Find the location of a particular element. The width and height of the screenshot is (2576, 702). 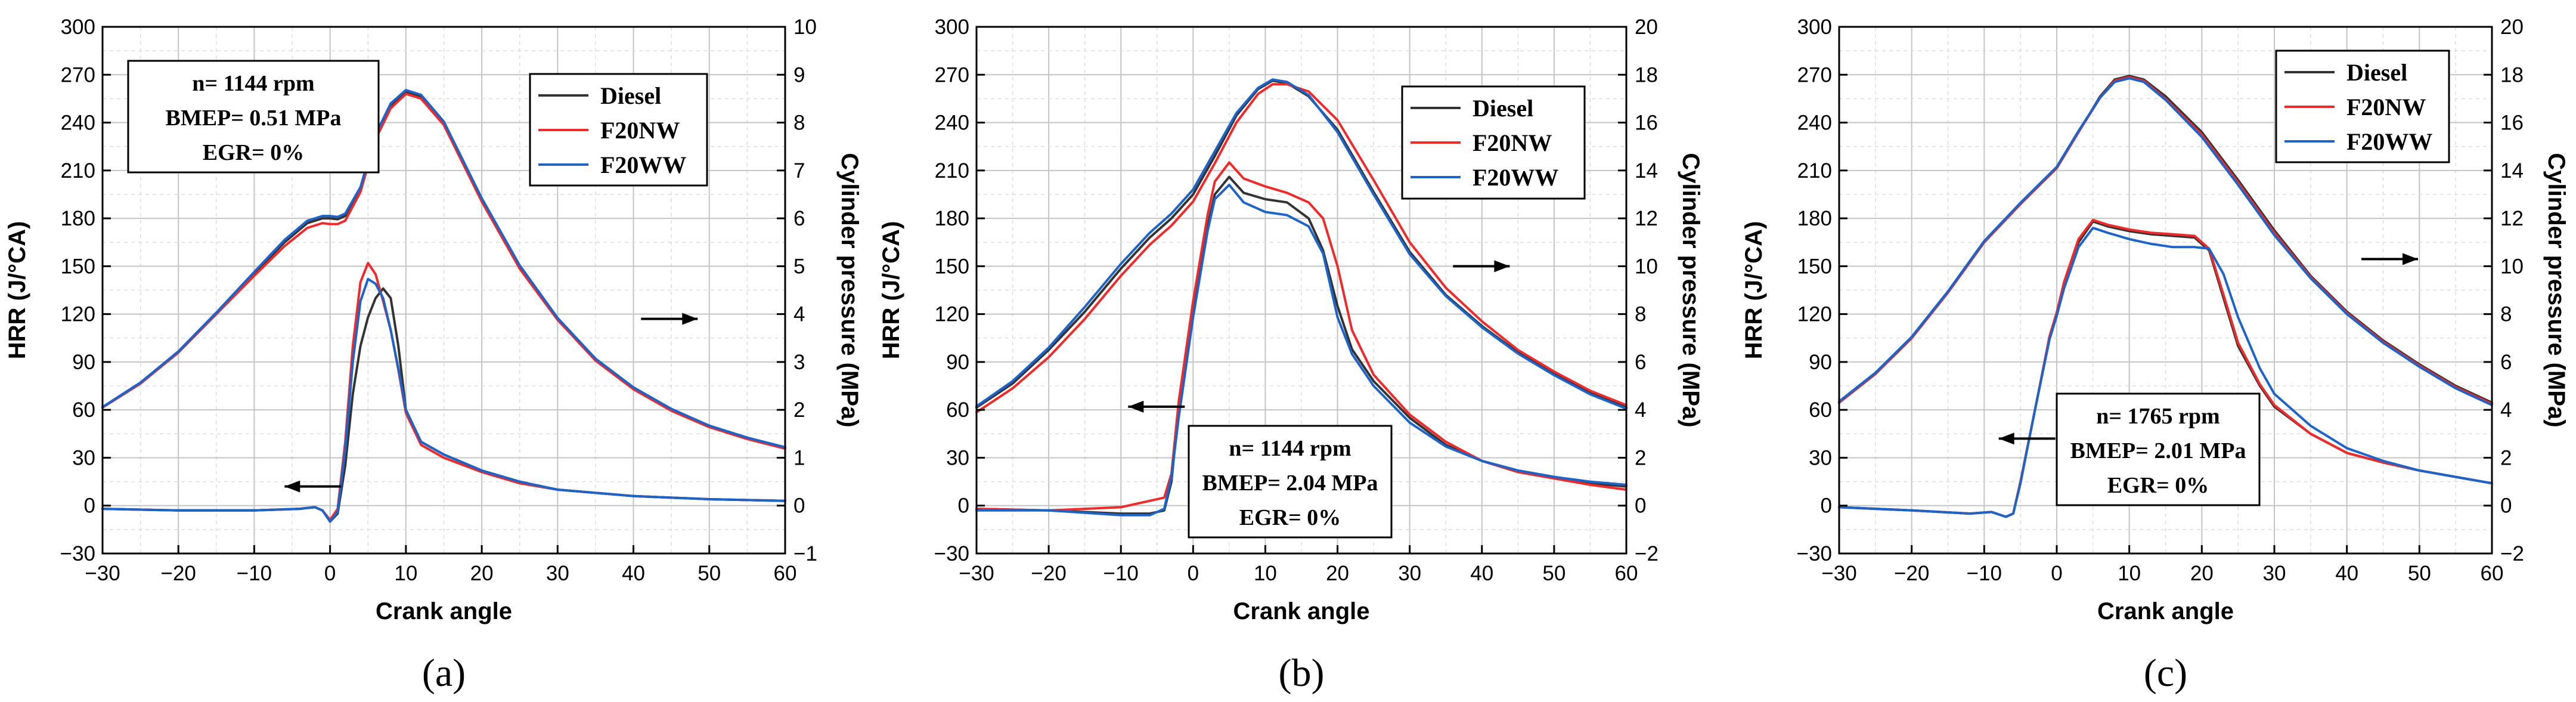

panel-b-ytick-label-1: 0 is located at coordinates (963, 506).